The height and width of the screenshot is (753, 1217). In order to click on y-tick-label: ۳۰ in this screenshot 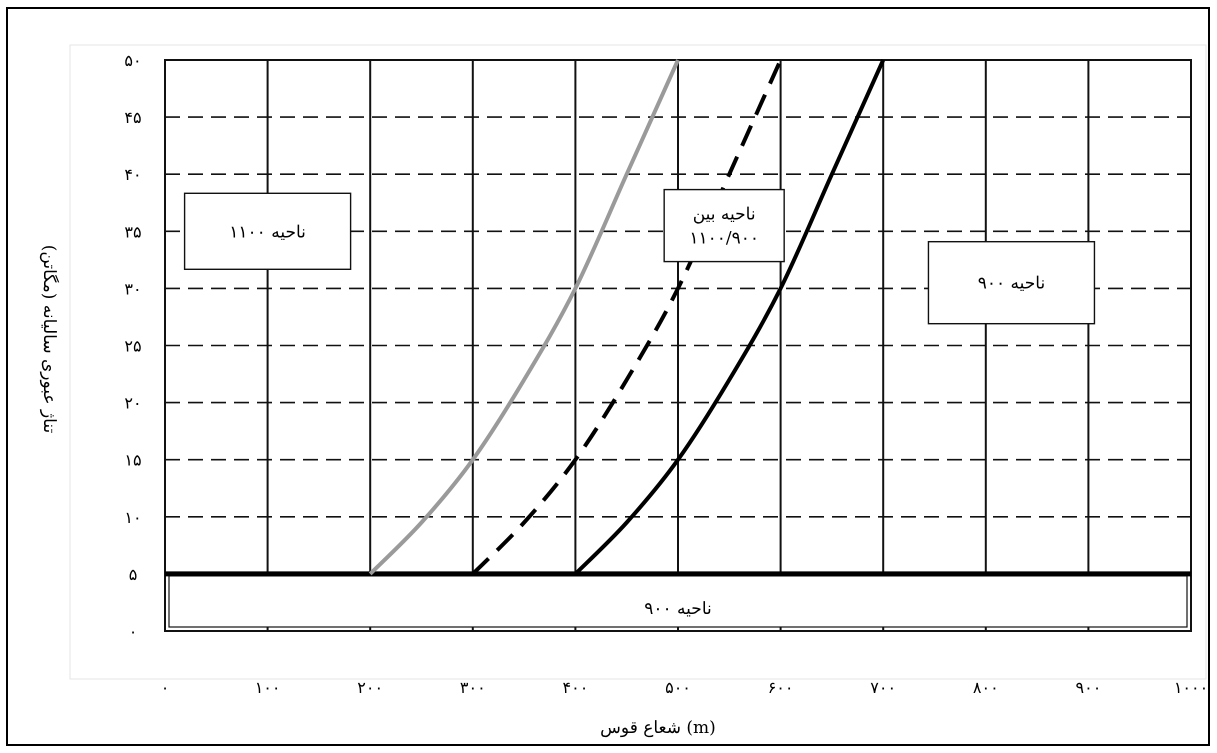, I will do `click(132, 288)`.